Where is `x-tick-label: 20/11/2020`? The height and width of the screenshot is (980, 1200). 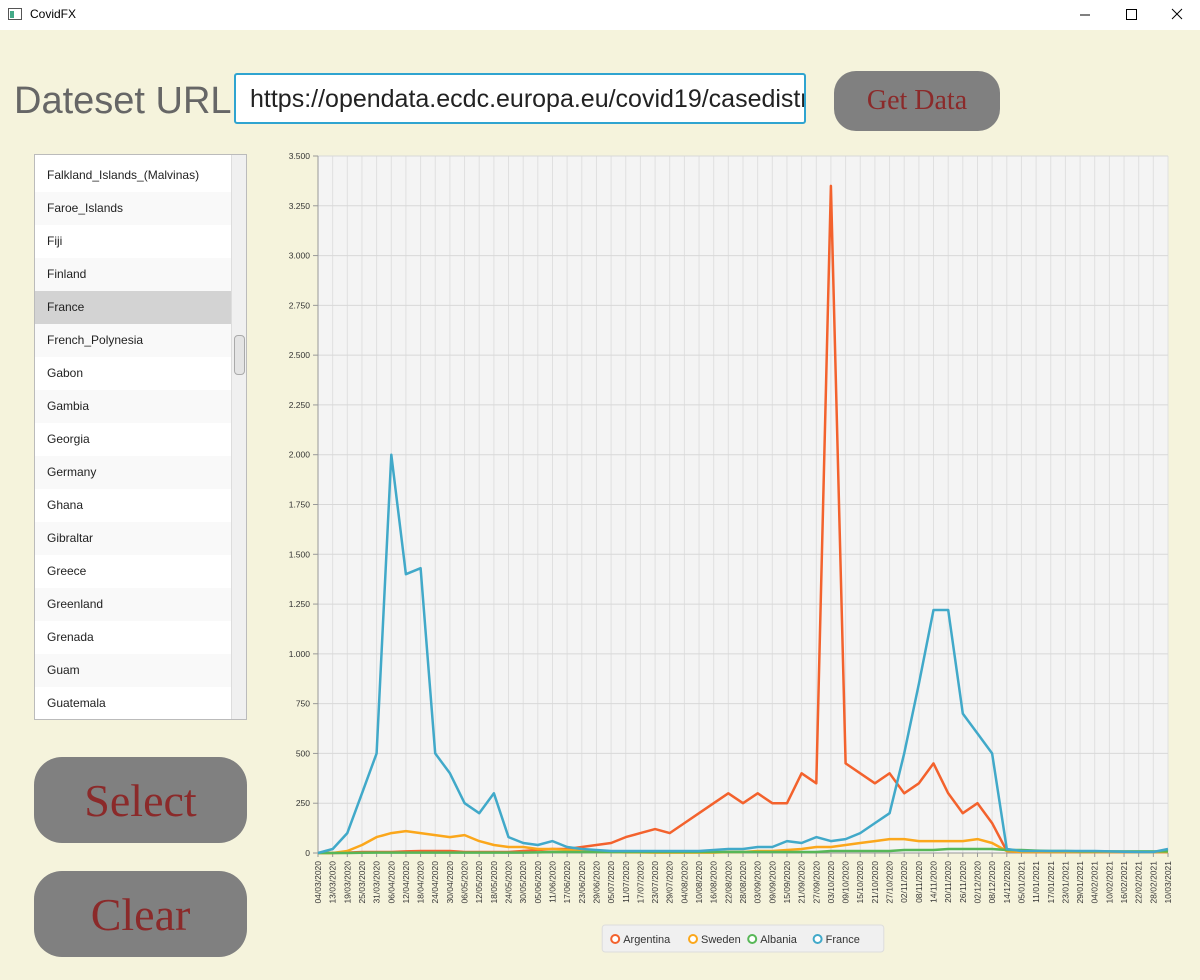 x-tick-label: 20/11/2020 is located at coordinates (948, 882).